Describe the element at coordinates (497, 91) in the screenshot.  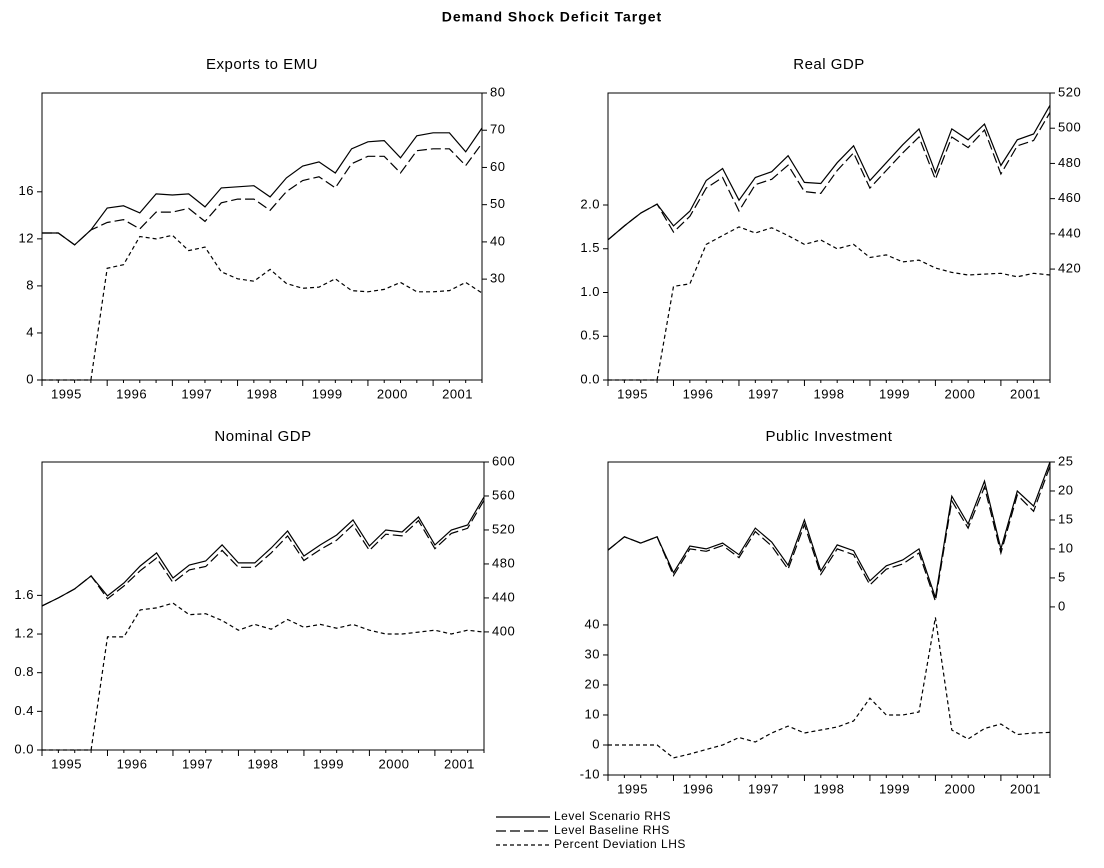
I see `y2-tick-label: 80` at that location.